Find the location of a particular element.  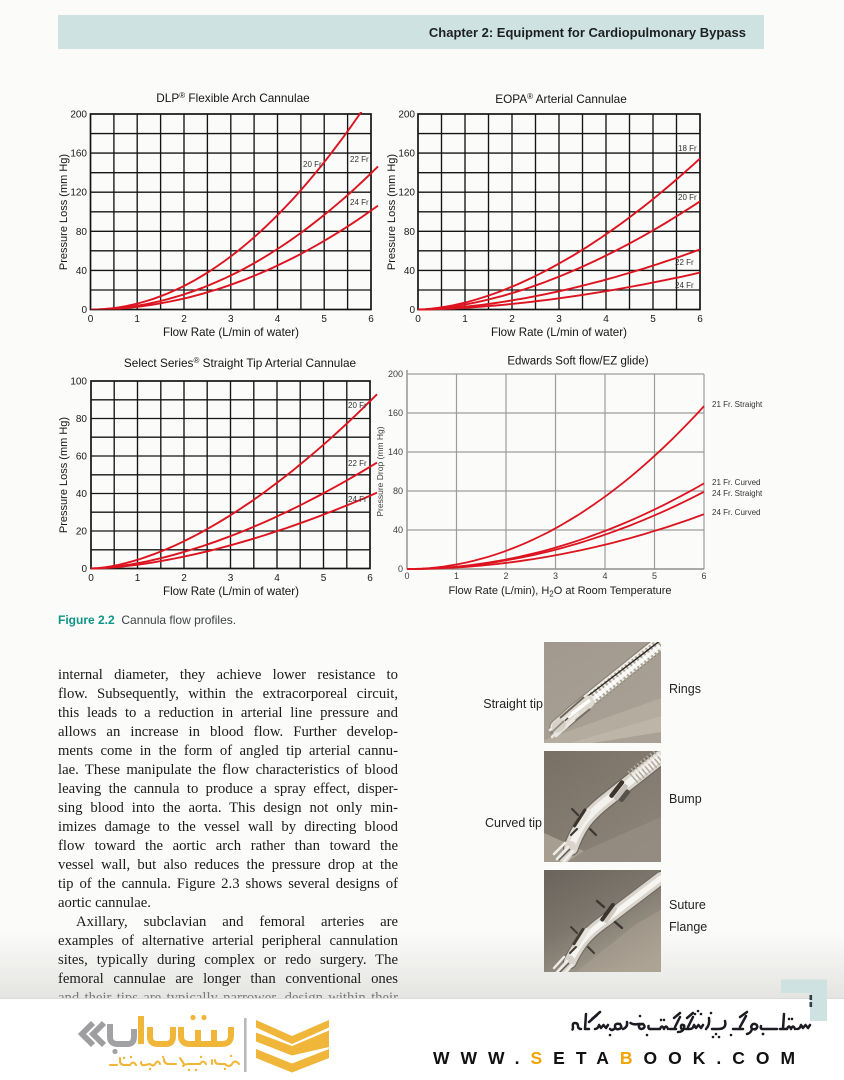

svg-text: 18 Fr is located at coordinates (687, 148).